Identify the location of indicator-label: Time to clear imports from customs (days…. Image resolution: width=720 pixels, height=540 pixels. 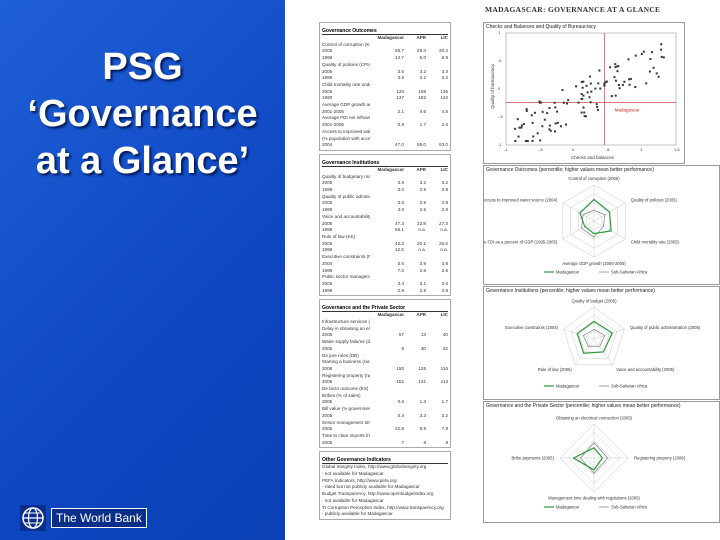
(346, 435).